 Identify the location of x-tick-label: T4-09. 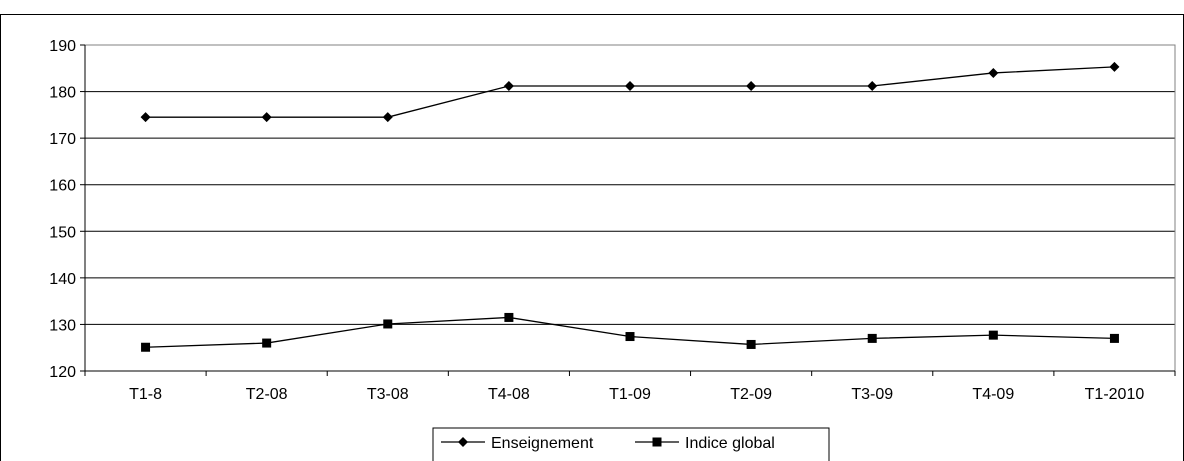
(993, 394).